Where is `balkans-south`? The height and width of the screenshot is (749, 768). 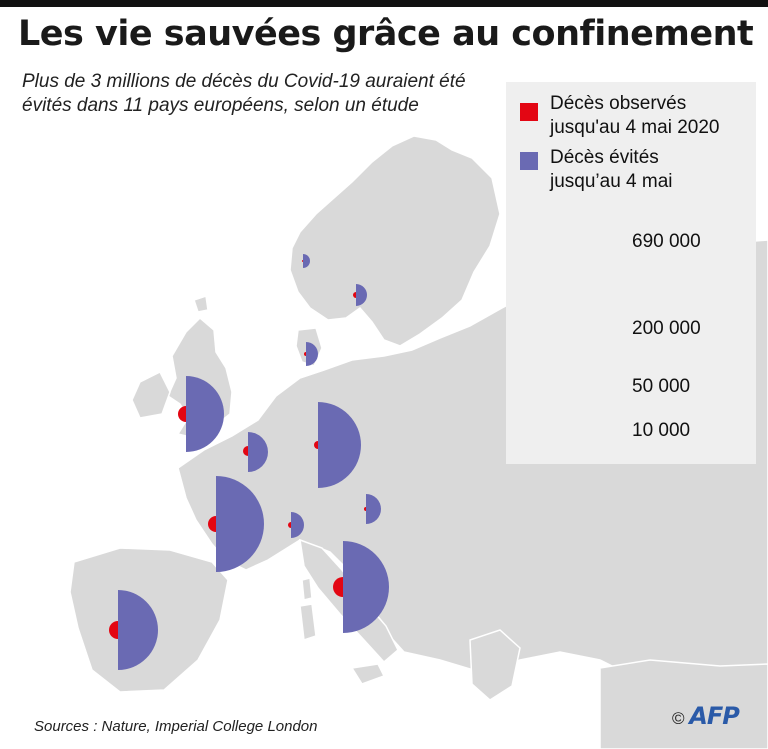
balkans-south is located at coordinates (495, 665).